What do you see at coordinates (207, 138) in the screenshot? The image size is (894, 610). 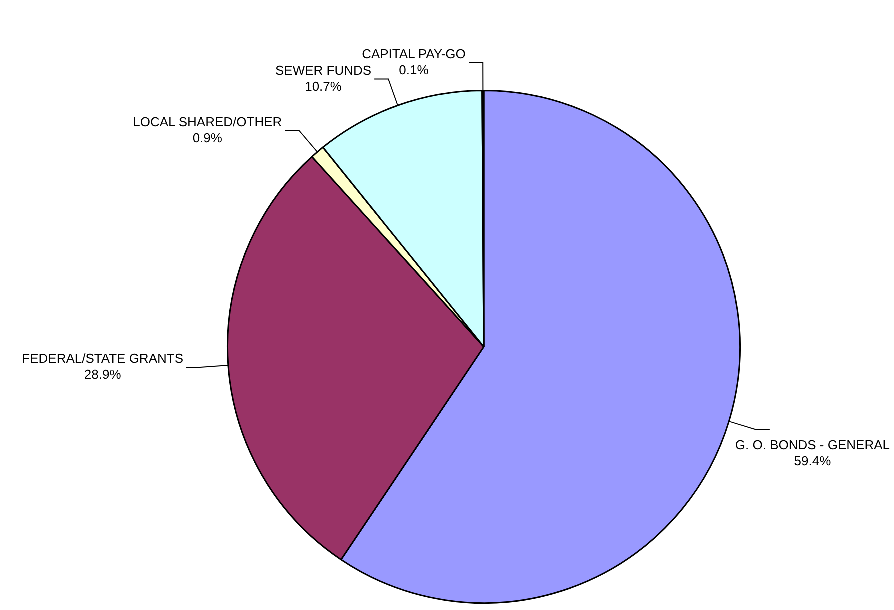 I see `data-label: 0.9%` at bounding box center [207, 138].